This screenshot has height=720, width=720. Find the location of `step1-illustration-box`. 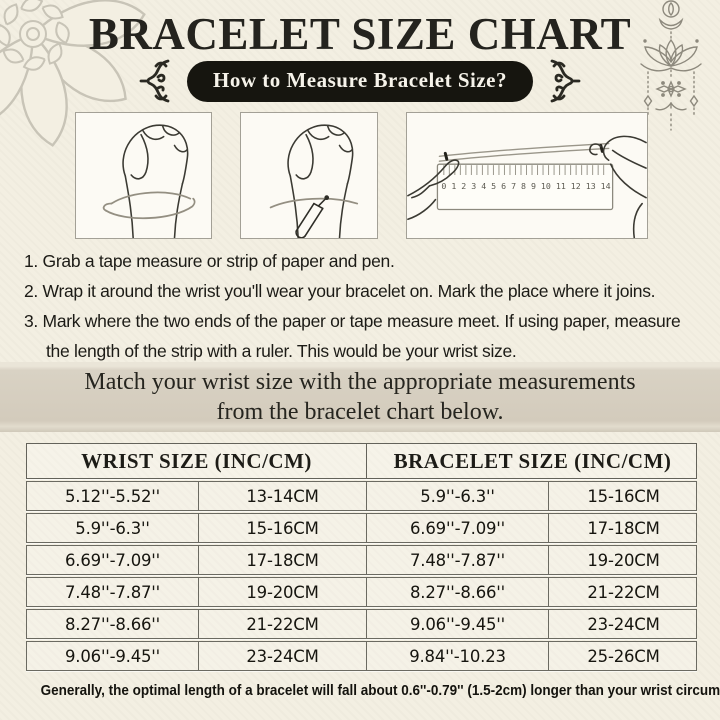

step1-illustration-box is located at coordinates (143, 175).